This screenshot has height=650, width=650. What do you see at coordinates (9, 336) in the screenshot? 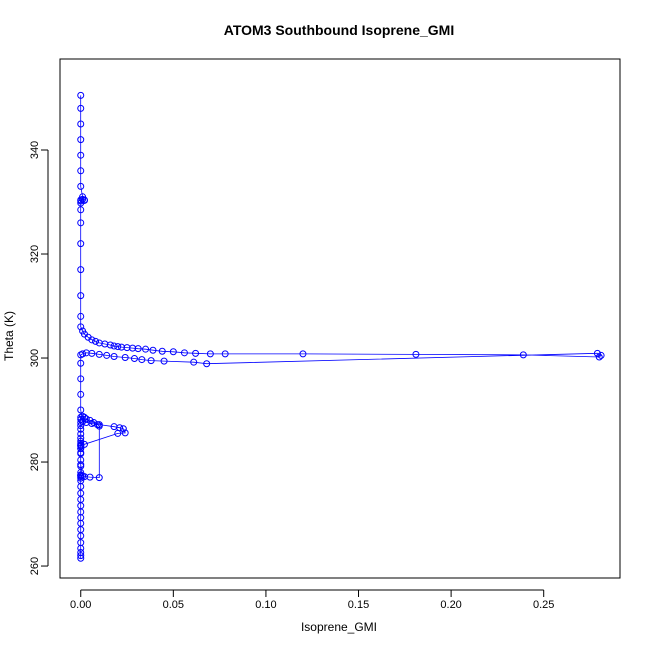
I see `y-axis-label: Theta (K)` at bounding box center [9, 336].